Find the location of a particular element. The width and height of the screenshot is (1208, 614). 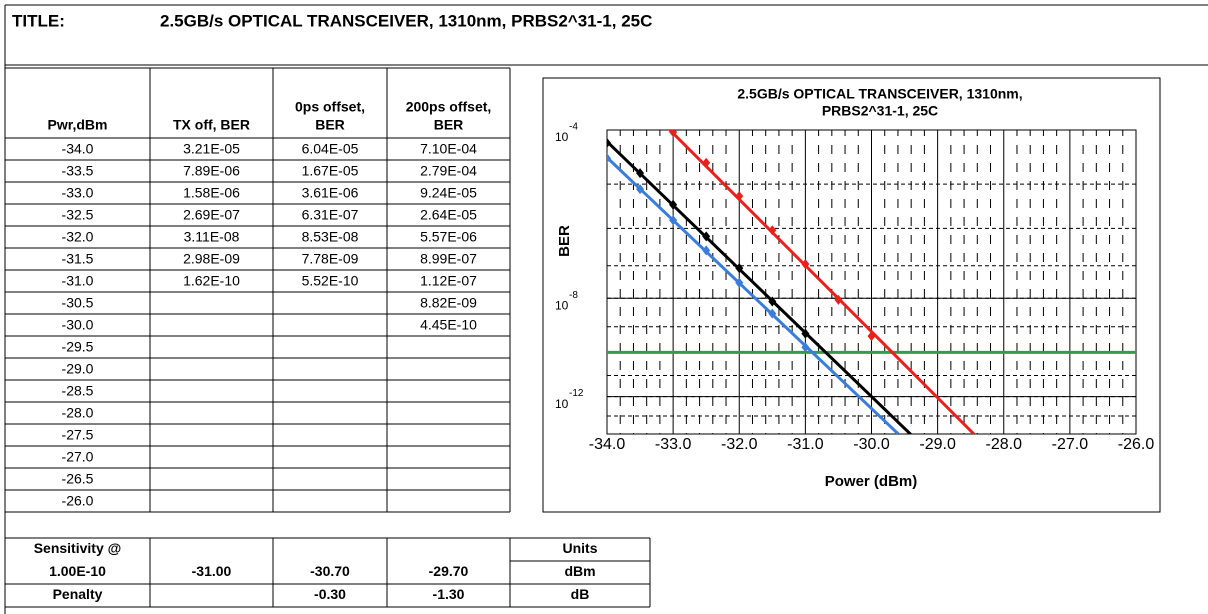

column-header: 0ps offset, is located at coordinates (330, 107).